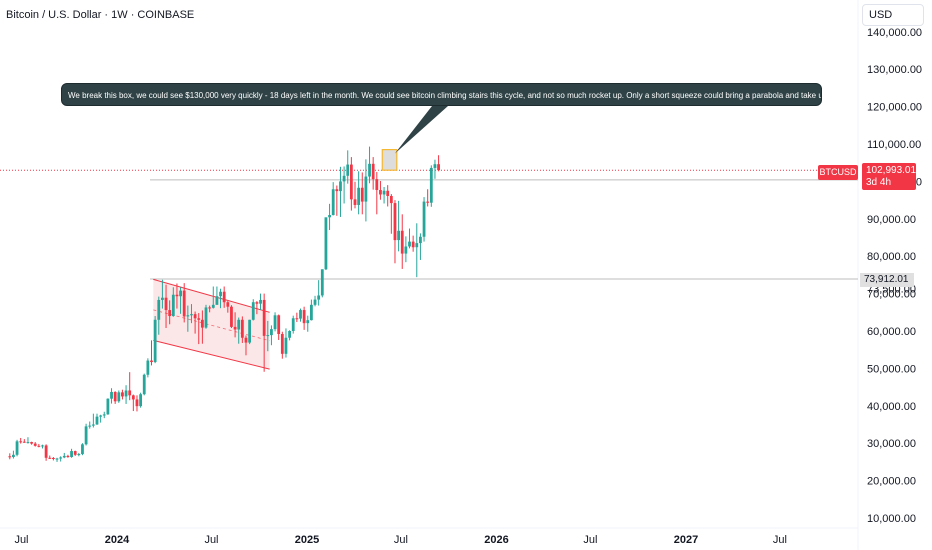  Describe the element at coordinates (891, 482) in the screenshot. I see `y-tick-label: 20,000.00` at that location.